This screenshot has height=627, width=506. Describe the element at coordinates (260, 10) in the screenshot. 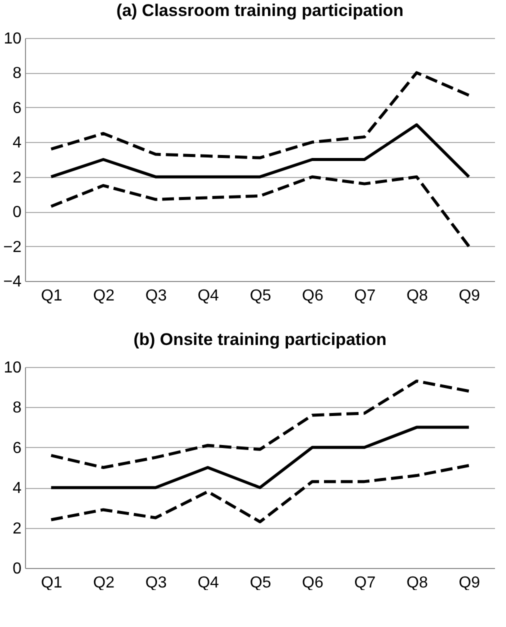

I see `chart-title: (a) Classroom training participation` at that location.